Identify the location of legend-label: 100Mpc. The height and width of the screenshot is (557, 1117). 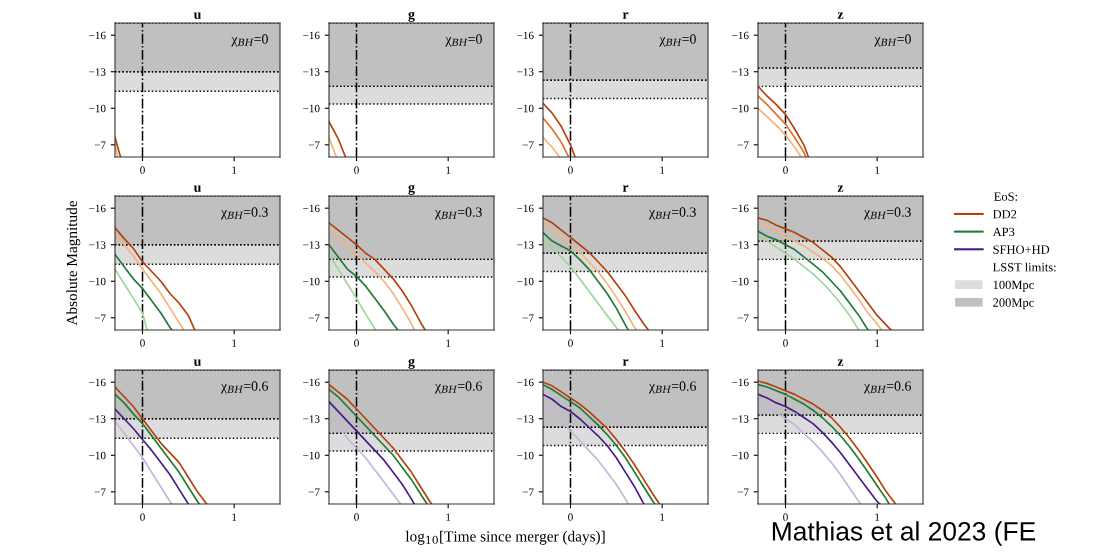
(1013, 286).